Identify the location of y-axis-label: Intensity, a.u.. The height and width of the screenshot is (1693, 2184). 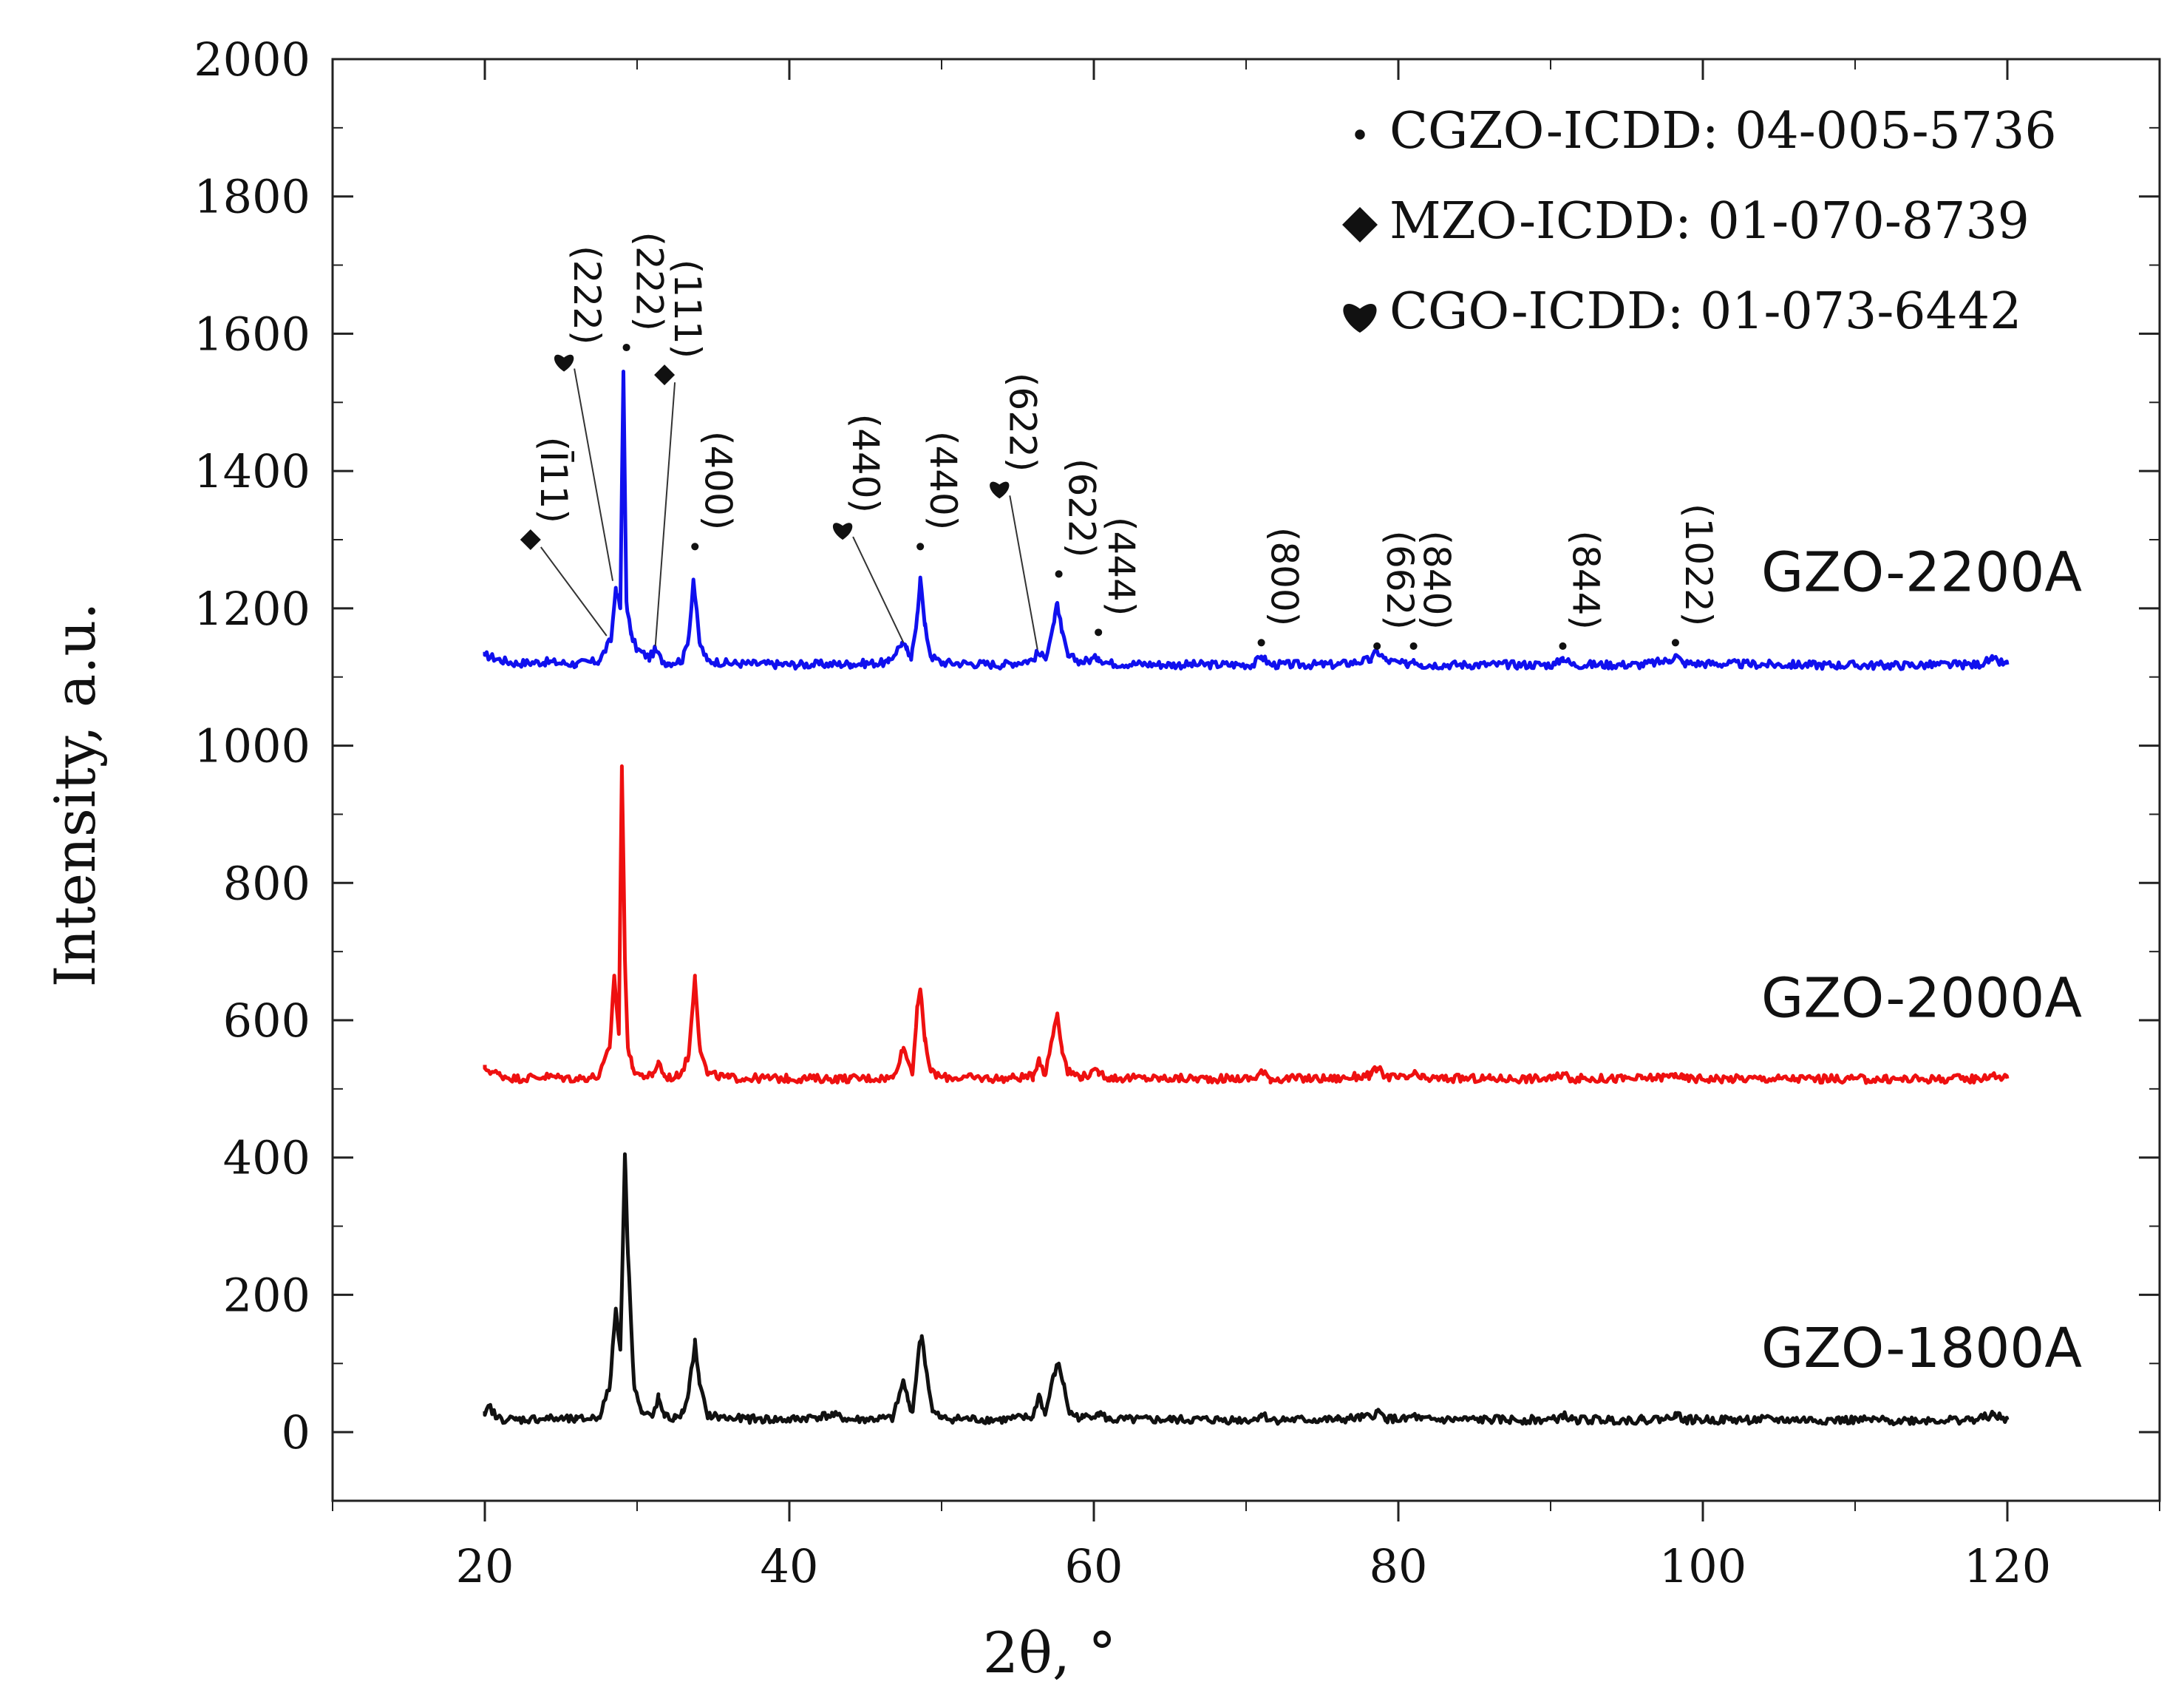
(75, 795).